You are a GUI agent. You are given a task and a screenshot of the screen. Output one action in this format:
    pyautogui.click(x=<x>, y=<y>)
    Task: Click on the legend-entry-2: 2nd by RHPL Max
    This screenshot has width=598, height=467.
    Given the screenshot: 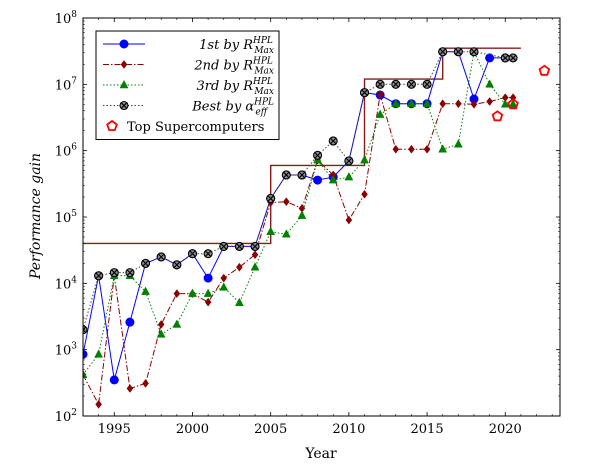 What is the action you would take?
    pyautogui.click(x=188, y=67)
    